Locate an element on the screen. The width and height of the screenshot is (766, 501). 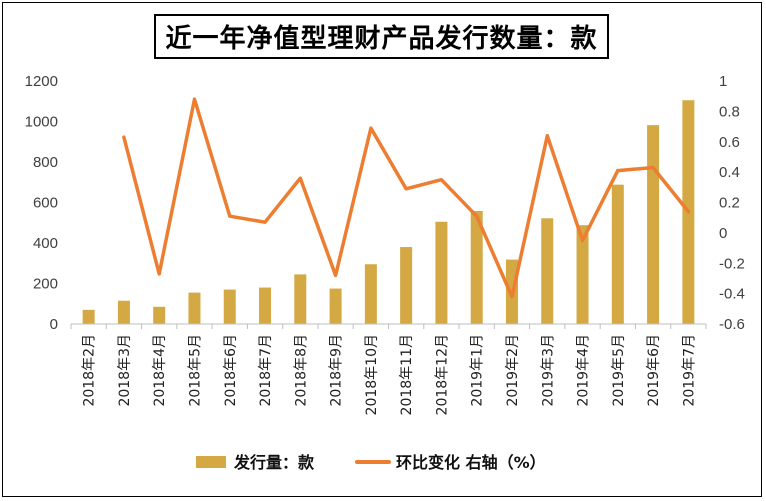
x-tick-label: 2018年7月 is located at coordinates (266, 370).